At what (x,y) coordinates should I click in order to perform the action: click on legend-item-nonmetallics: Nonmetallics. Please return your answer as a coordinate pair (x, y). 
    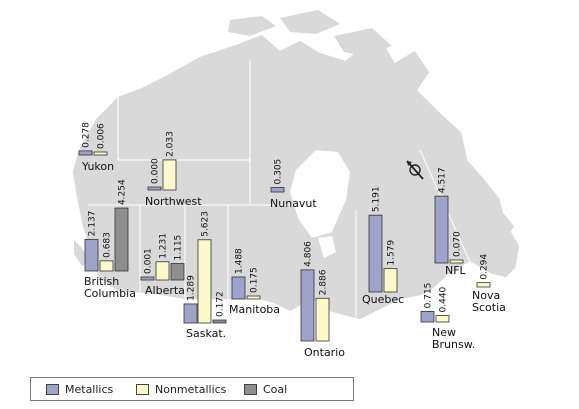
    Looking at the image, I should click on (181, 389).